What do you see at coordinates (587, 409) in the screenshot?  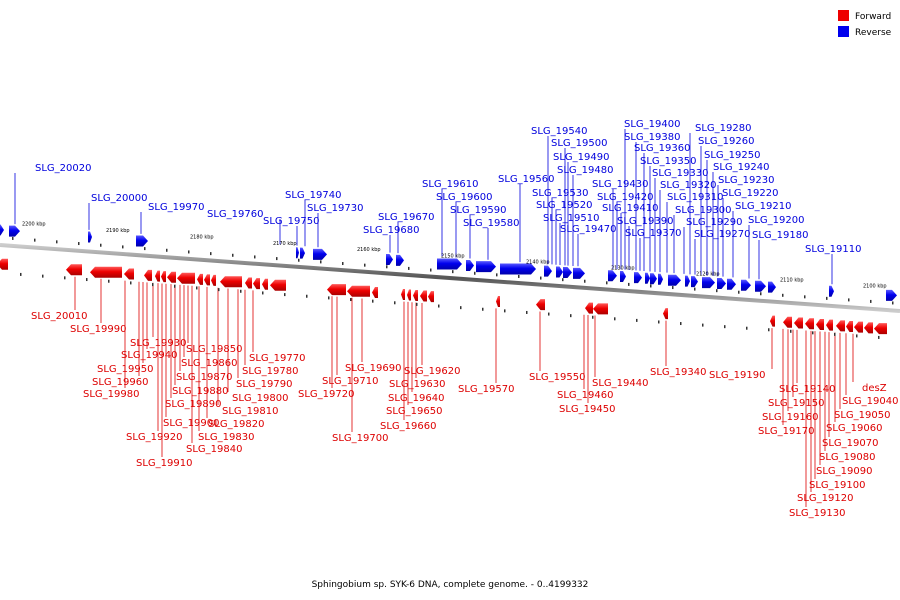 I see `forward-gene-label: SLG_19450` at bounding box center [587, 409].